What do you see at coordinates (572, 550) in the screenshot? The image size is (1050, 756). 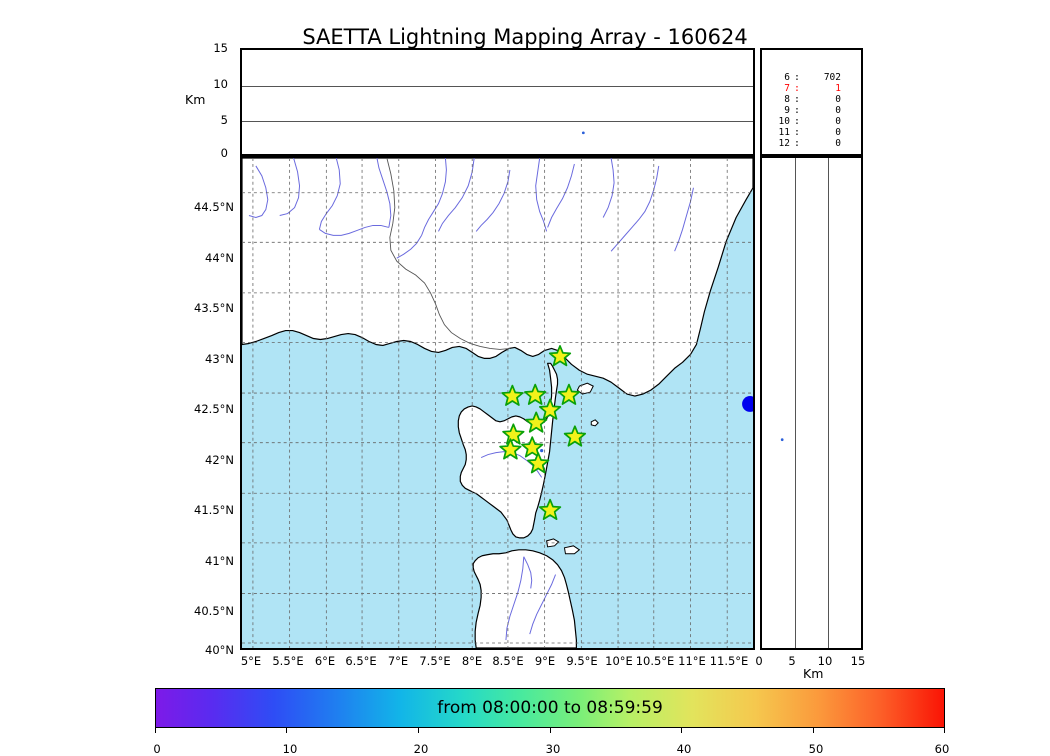 I see `land-islet-d` at bounding box center [572, 550].